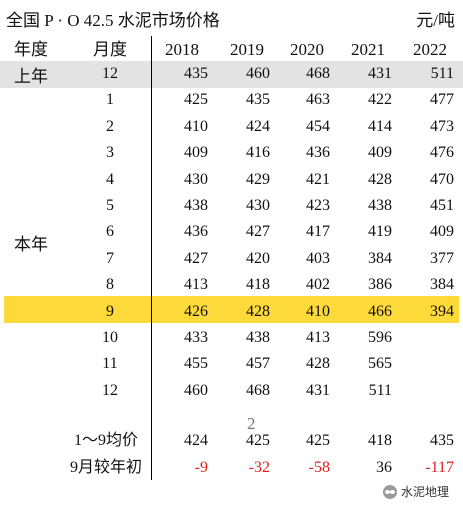  What do you see at coordinates (380, 232) in the screenshot?
I see `price-cell: 419` at bounding box center [380, 232].